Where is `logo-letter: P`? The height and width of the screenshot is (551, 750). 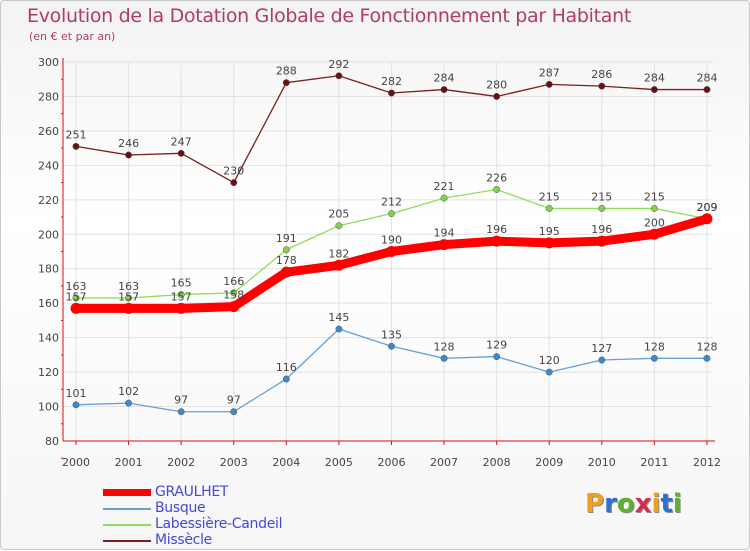
logo-letter: P is located at coordinates (595, 504).